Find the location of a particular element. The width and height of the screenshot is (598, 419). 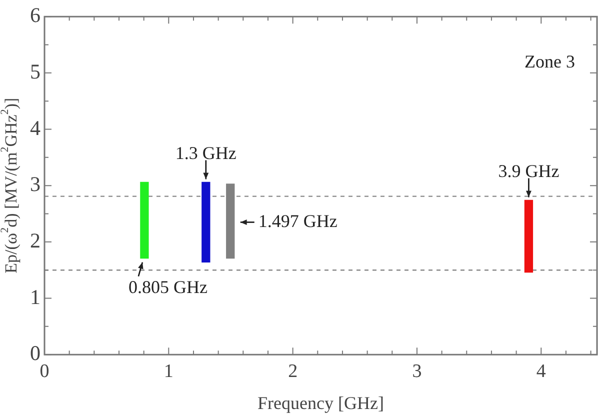

y-tick-label: 5 is located at coordinates (35, 71).